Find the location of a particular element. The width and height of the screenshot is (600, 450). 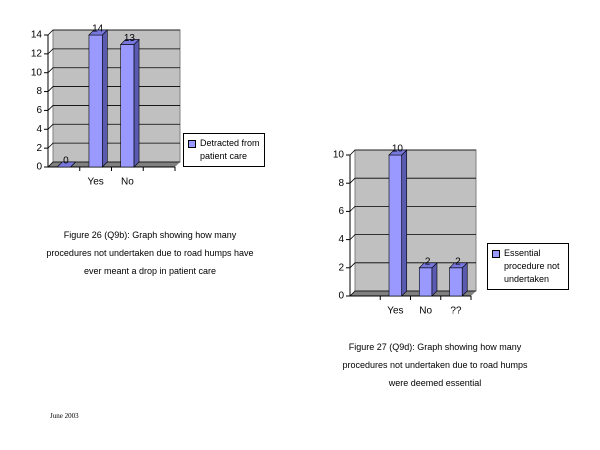

legend: Detracted from patient care is located at coordinates (224, 150).